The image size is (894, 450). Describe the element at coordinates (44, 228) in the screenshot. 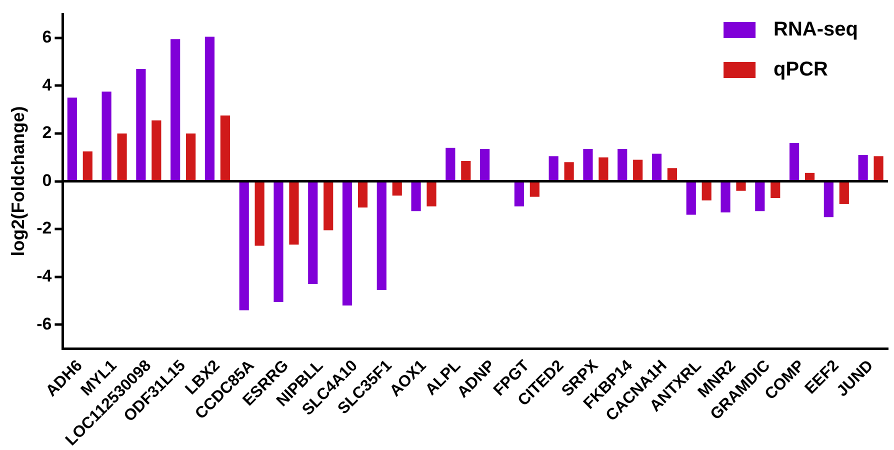

I see `y-tick-label: -2` at that location.